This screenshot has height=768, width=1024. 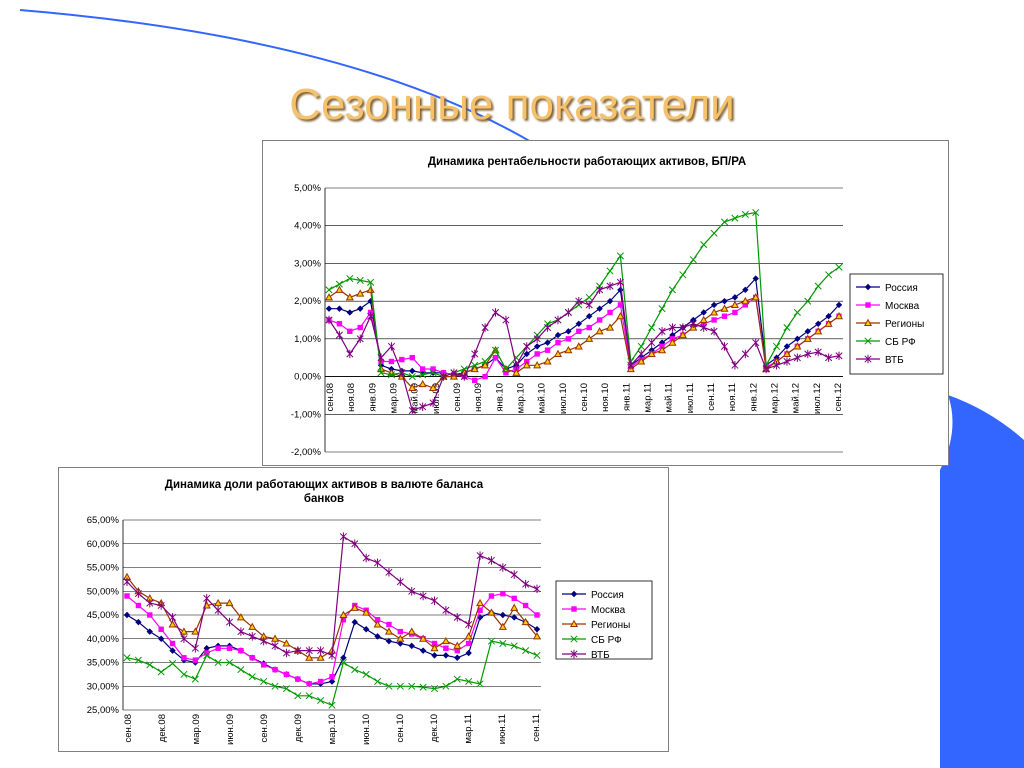 What do you see at coordinates (584, 346) in the screenshot?
I see `series-star` at bounding box center [584, 346].